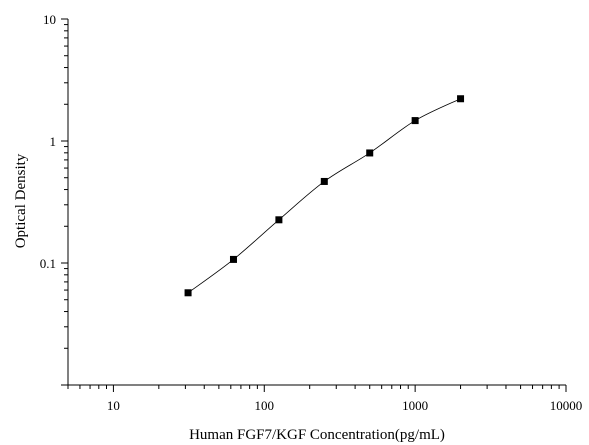  What do you see at coordinates (265, 405) in the screenshot?
I see `x-tick-label: 100` at bounding box center [265, 405].